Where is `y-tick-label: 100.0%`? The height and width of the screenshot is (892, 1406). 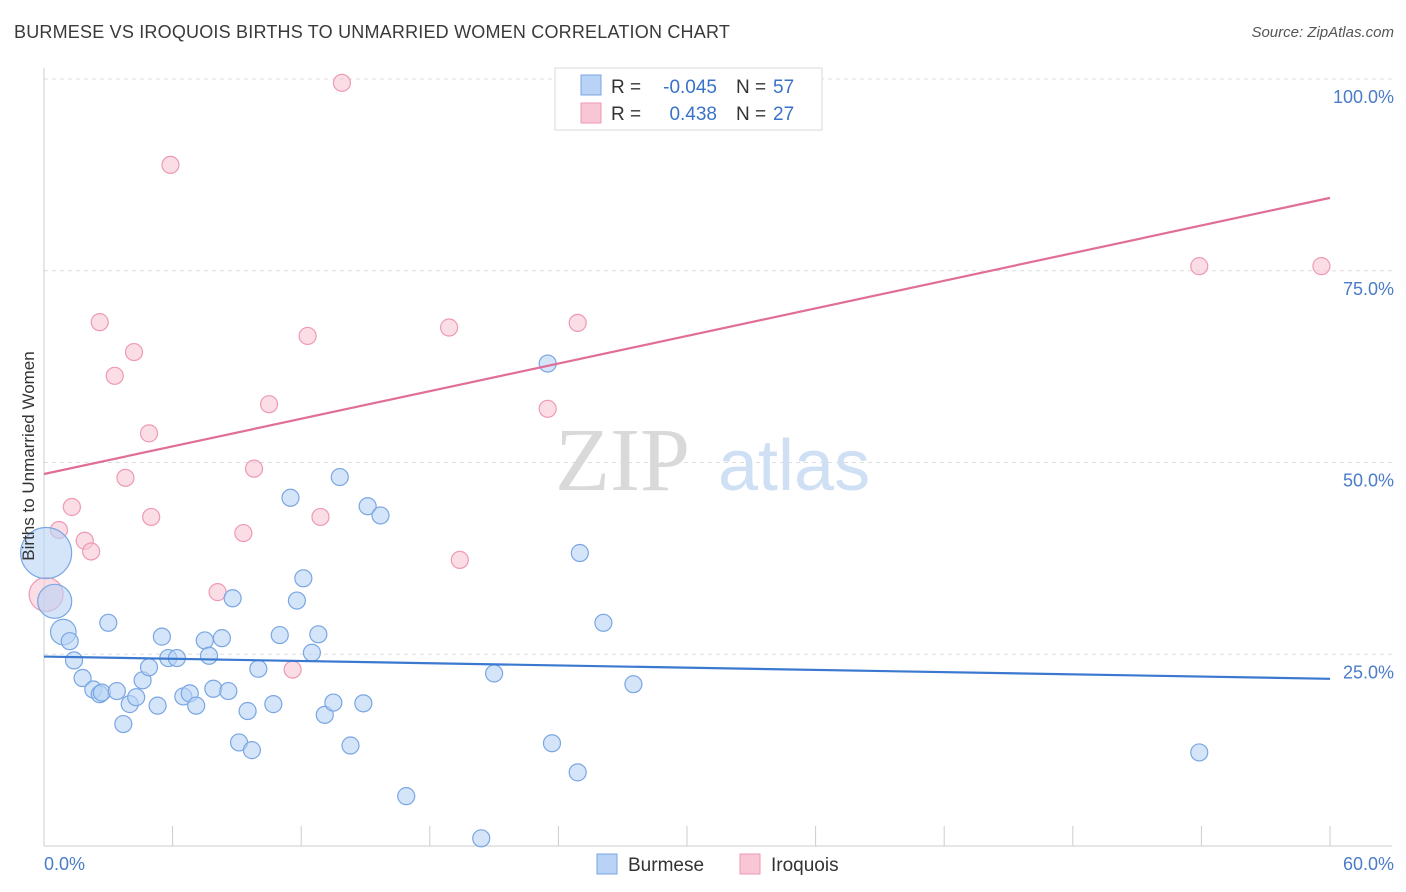
y-tick-label: 100.0% is located at coordinates (1363, 97).